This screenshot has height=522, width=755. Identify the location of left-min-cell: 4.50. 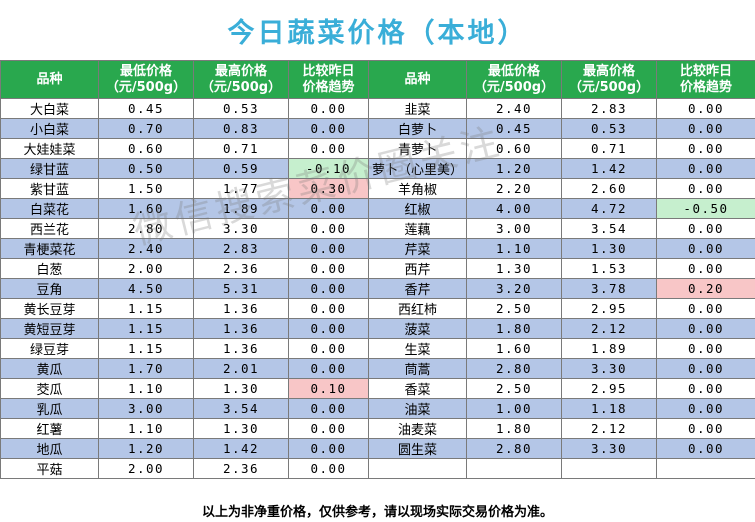
(146, 288).